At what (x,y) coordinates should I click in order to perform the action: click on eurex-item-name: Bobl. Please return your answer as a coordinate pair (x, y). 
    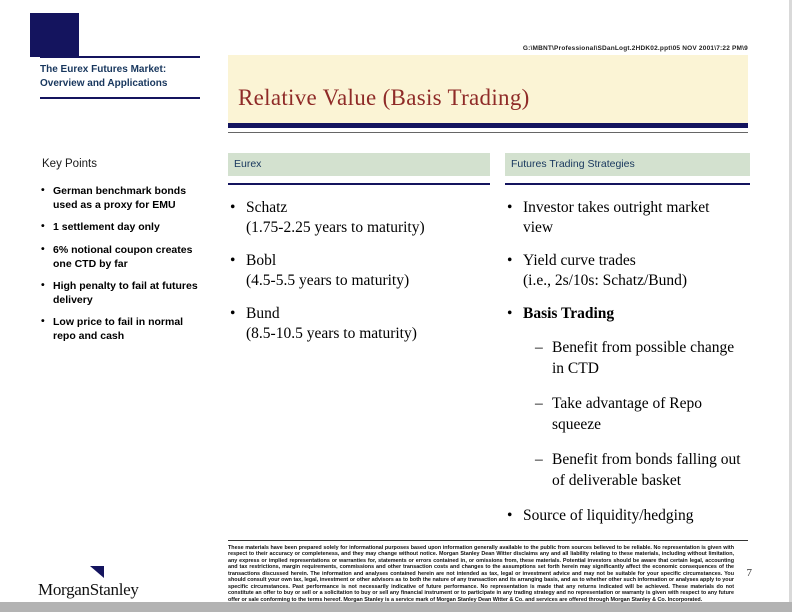
    Looking at the image, I should click on (261, 260).